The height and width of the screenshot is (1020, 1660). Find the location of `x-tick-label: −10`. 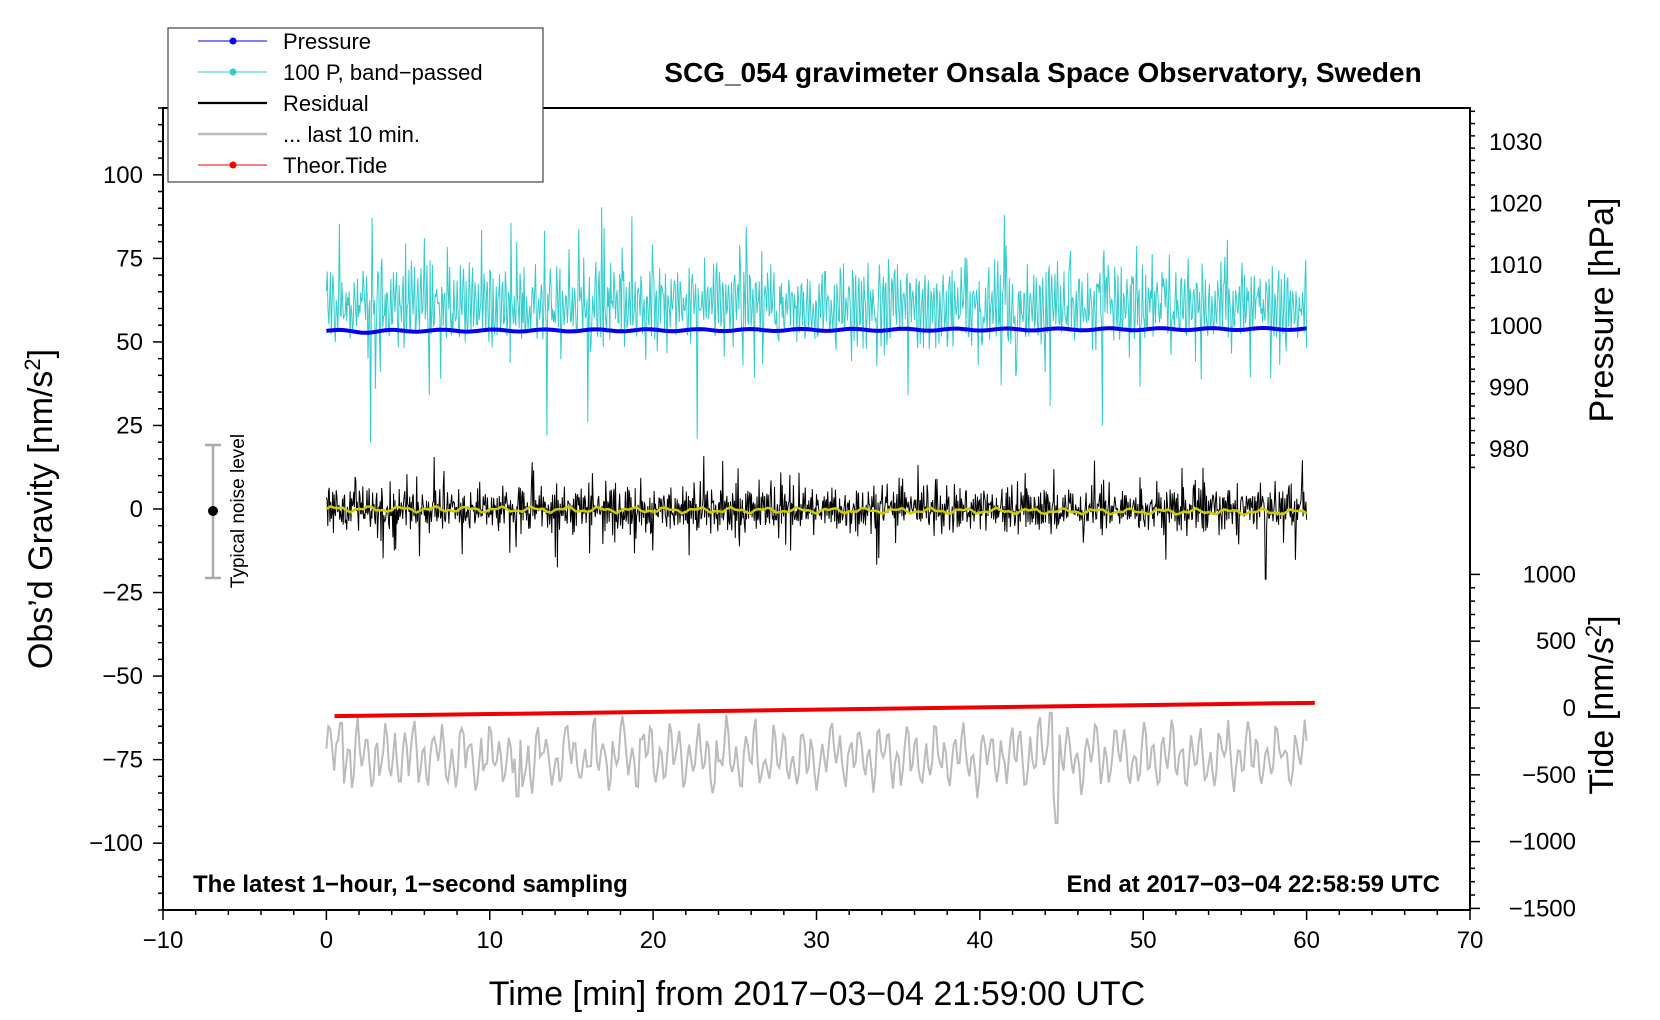

x-tick-label: −10 is located at coordinates (163, 940).